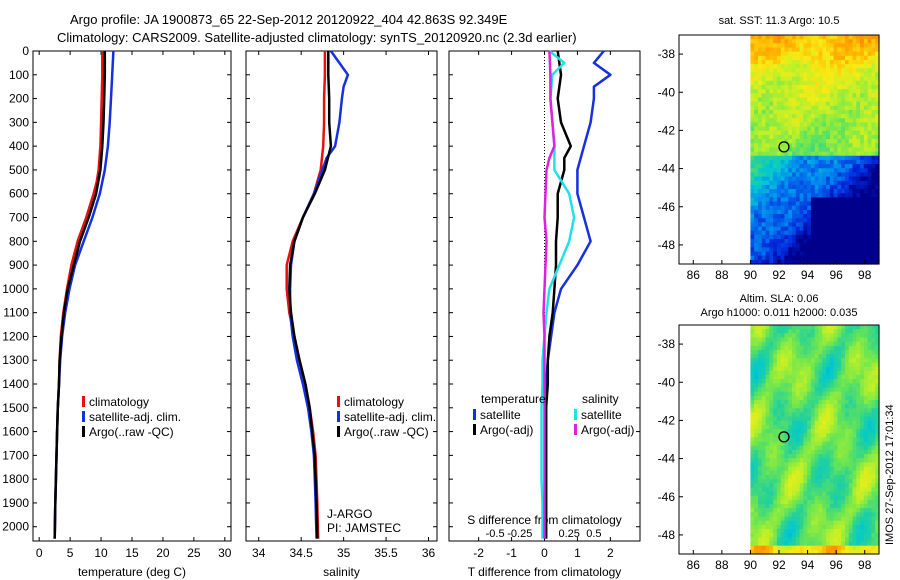 The height and width of the screenshot is (580, 900). Describe the element at coordinates (15, 384) in the screenshot. I see `depth-tick-label: 1400` at that location.